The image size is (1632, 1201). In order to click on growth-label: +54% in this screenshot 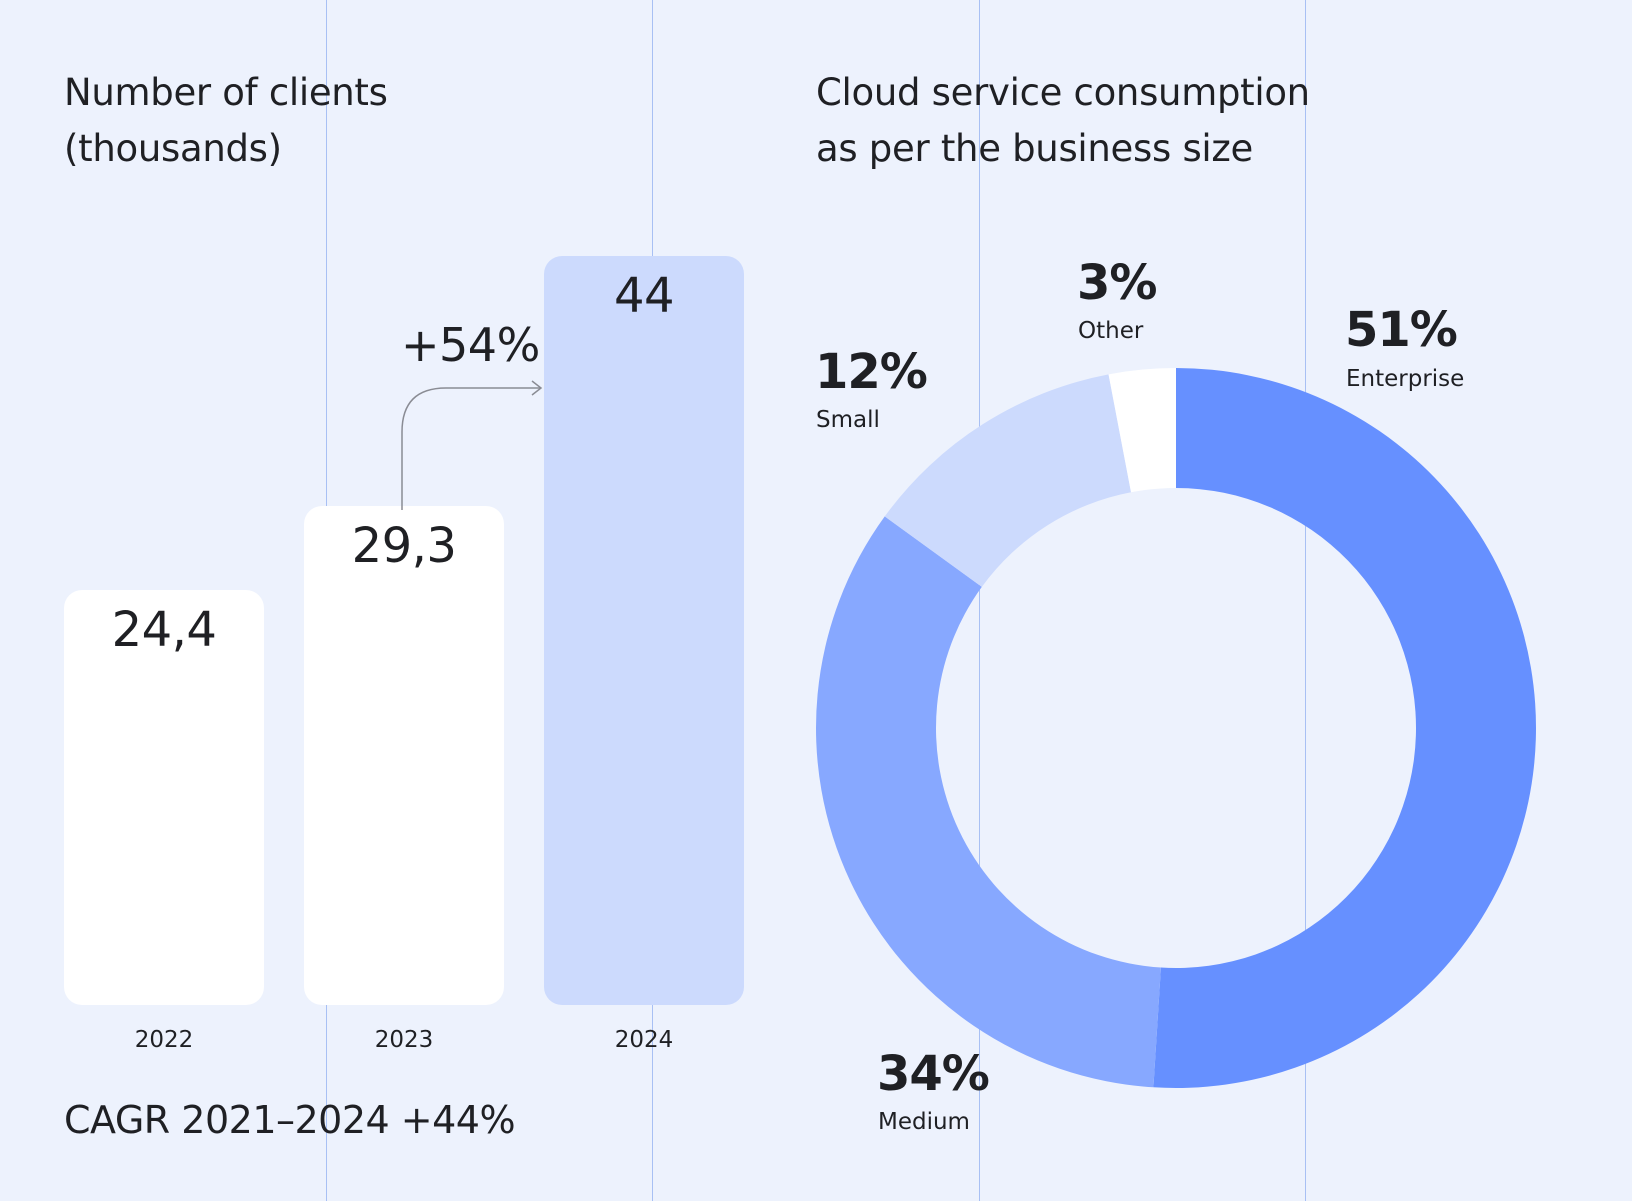, I will do `click(470, 345)`.